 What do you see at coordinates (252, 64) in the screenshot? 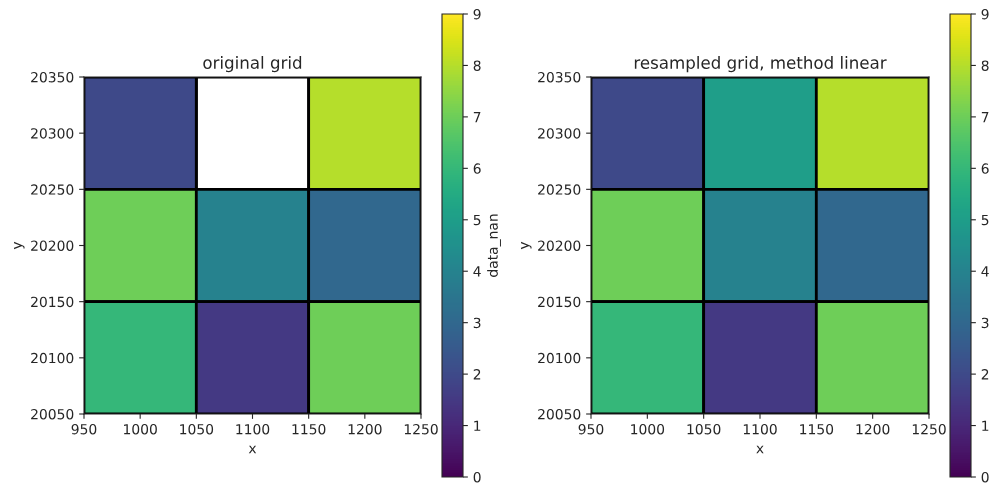
I see `chart-title: original grid` at bounding box center [252, 64].